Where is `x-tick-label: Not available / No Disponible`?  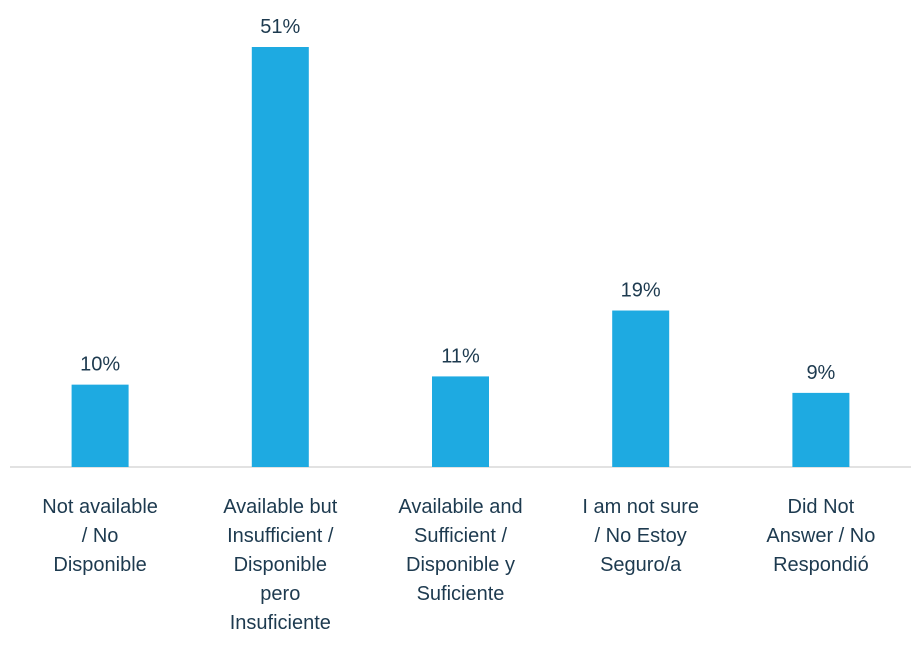
x-tick-label: Not available / No Disponible is located at coordinates (100, 536).